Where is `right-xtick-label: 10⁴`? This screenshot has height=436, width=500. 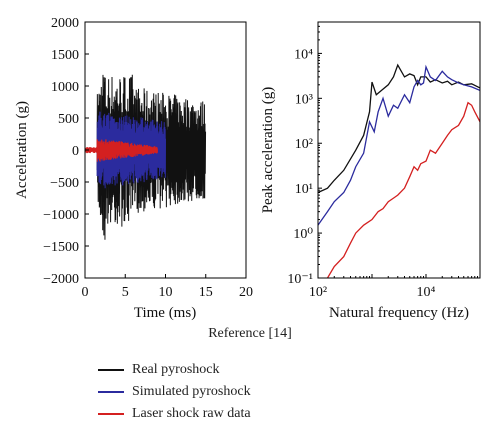 right-xtick-label: 10⁴ is located at coordinates (426, 292).